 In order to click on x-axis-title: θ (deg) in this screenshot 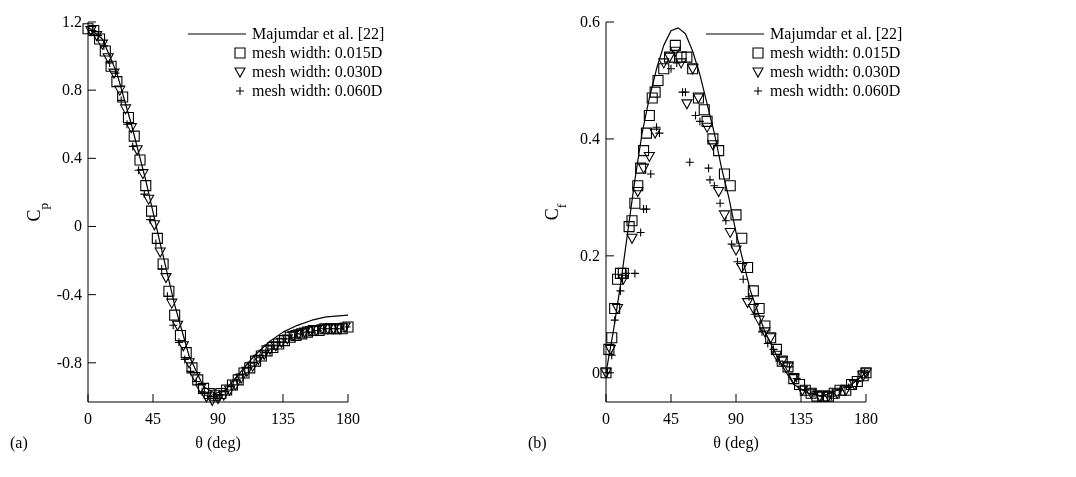, I will do `click(218, 443)`.